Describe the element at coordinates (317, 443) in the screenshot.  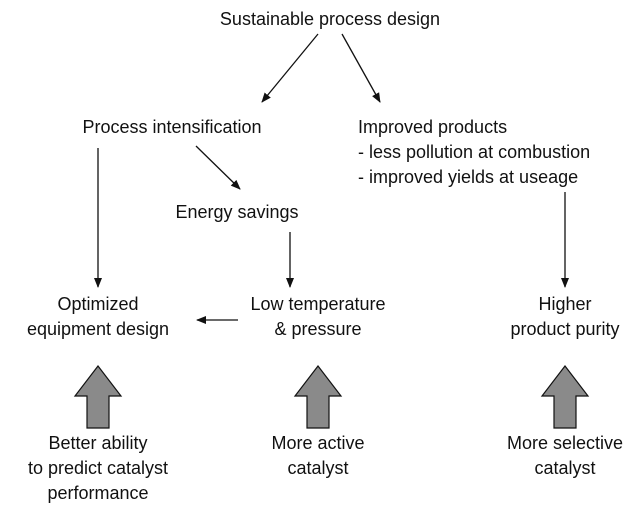
I see `node-text: More active` at that location.